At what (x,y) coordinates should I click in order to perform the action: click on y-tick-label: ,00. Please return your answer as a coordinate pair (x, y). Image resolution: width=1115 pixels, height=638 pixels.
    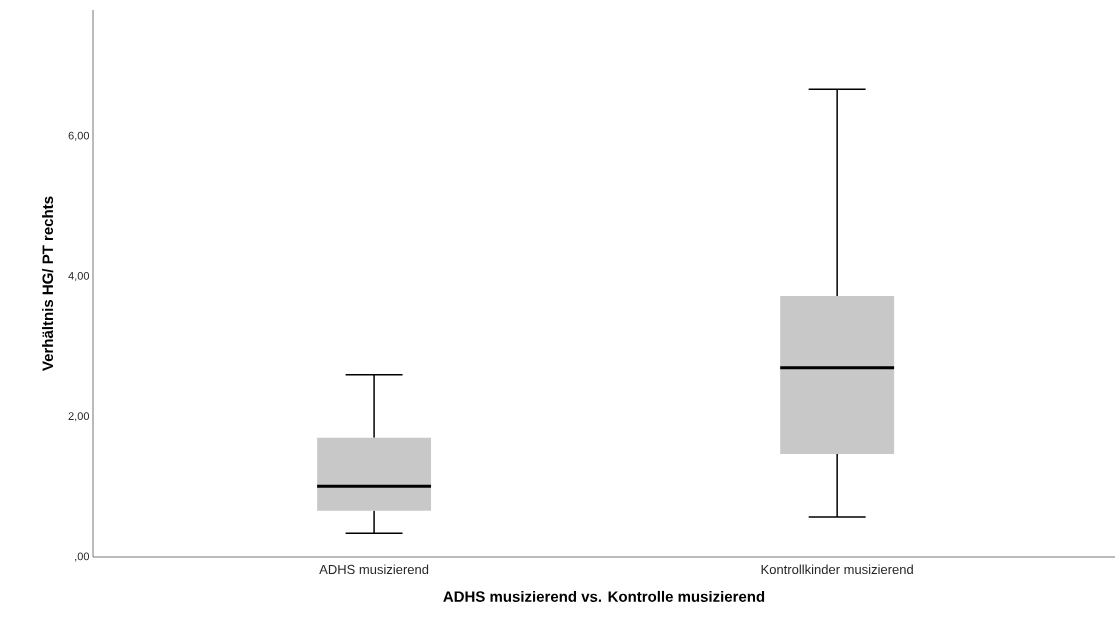
    Looking at the image, I should click on (82, 557).